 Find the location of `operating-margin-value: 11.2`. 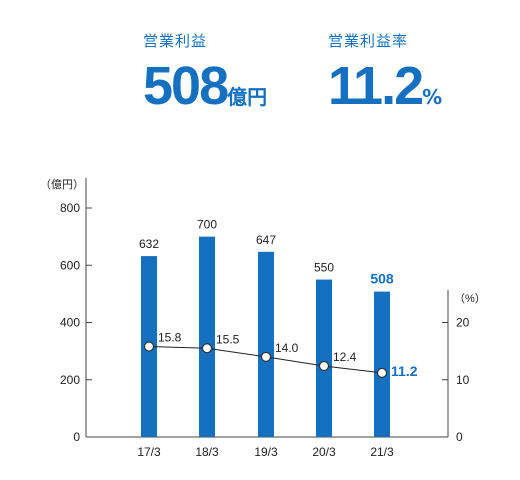

operating-margin-value: 11.2 is located at coordinates (376, 86).